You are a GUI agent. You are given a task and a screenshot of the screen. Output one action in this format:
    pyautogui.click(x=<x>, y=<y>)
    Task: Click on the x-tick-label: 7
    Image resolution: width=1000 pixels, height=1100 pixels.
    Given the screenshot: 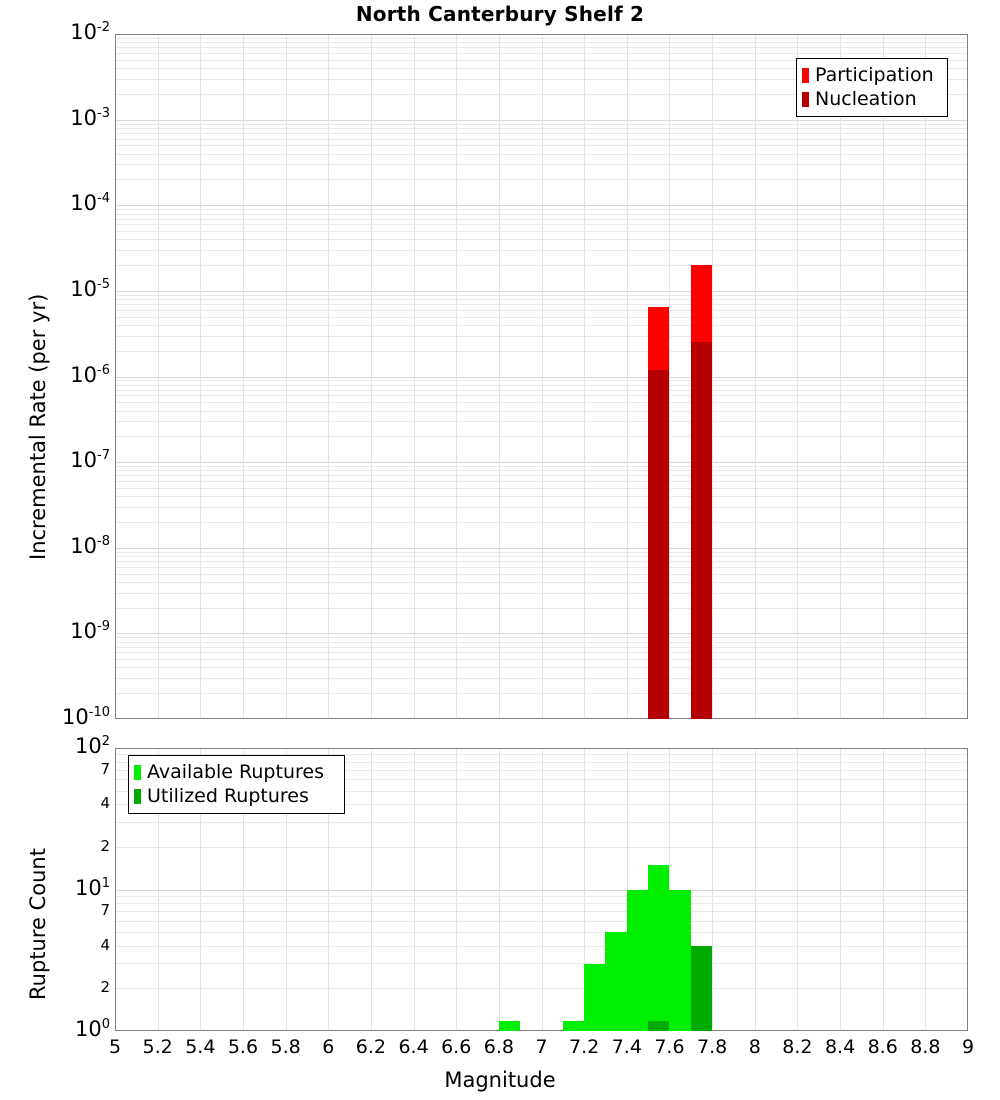 What is the action you would take?
    pyautogui.click(x=541, y=1047)
    